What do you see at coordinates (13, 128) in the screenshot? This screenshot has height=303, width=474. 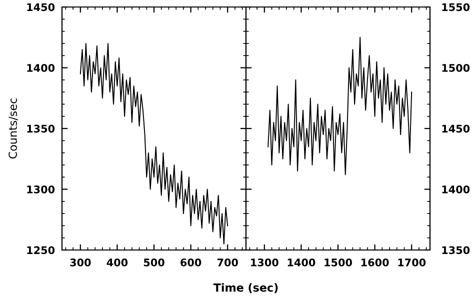 I see `y-axis-title: Counts/sec` at bounding box center [13, 128].